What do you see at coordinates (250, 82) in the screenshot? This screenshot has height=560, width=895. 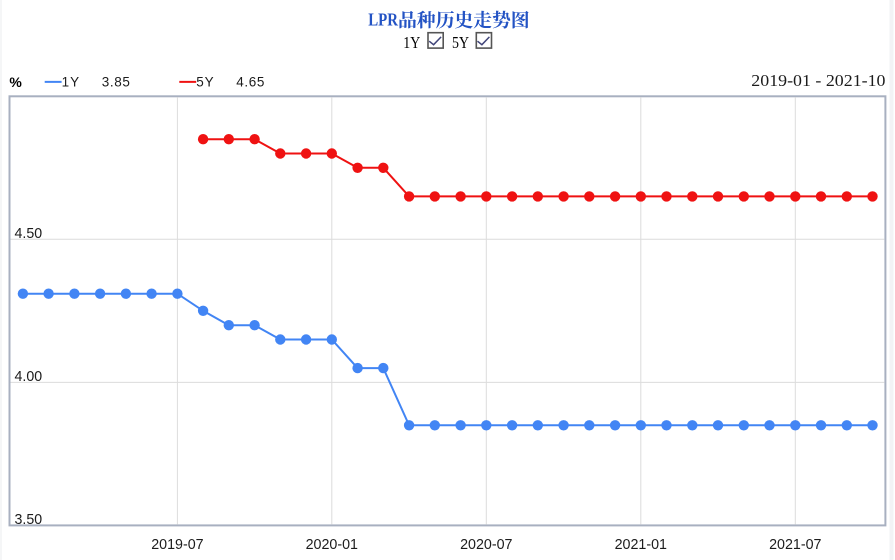 I see `svg-text: 4.65` at bounding box center [250, 82].